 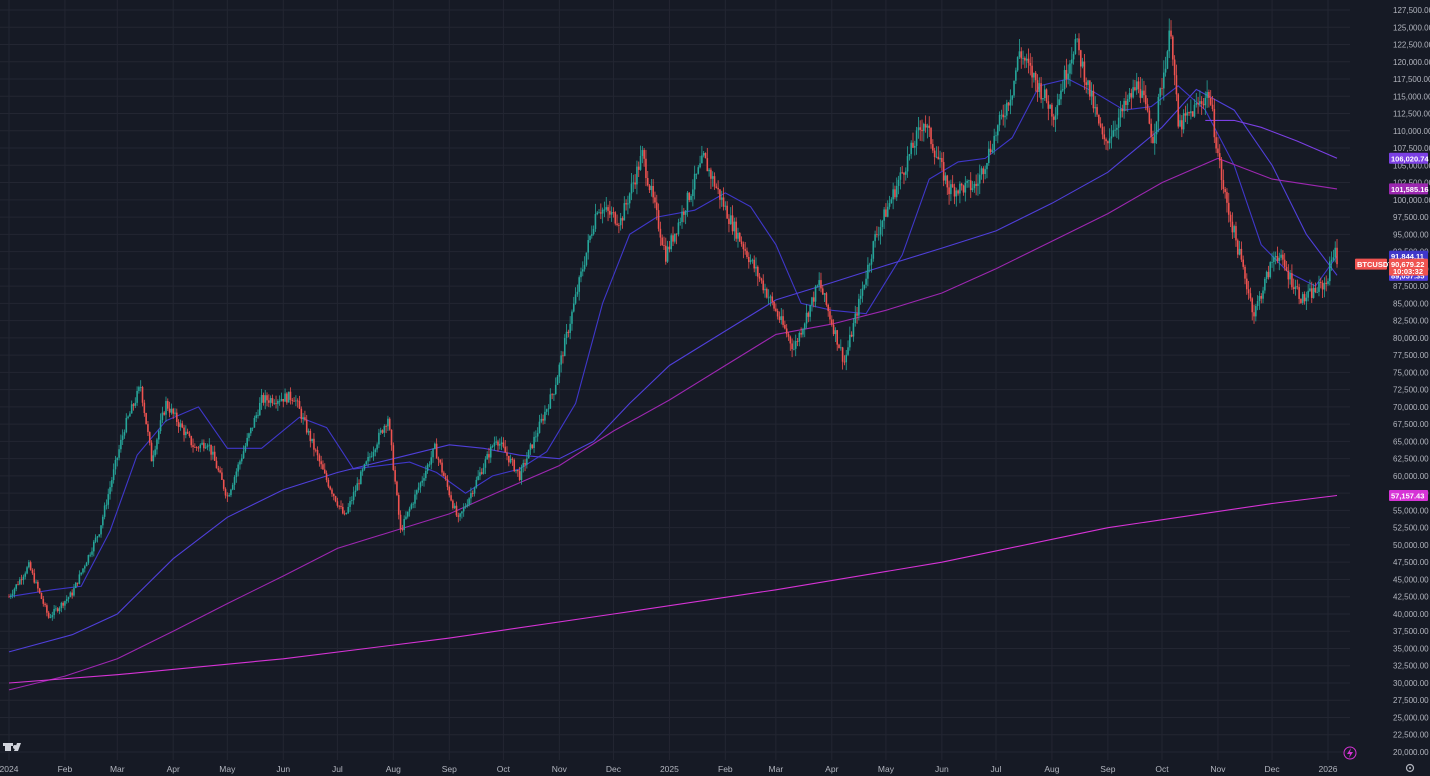 I want to click on ma-price-badge-text: 91,844.11, so click(x=1407, y=256).